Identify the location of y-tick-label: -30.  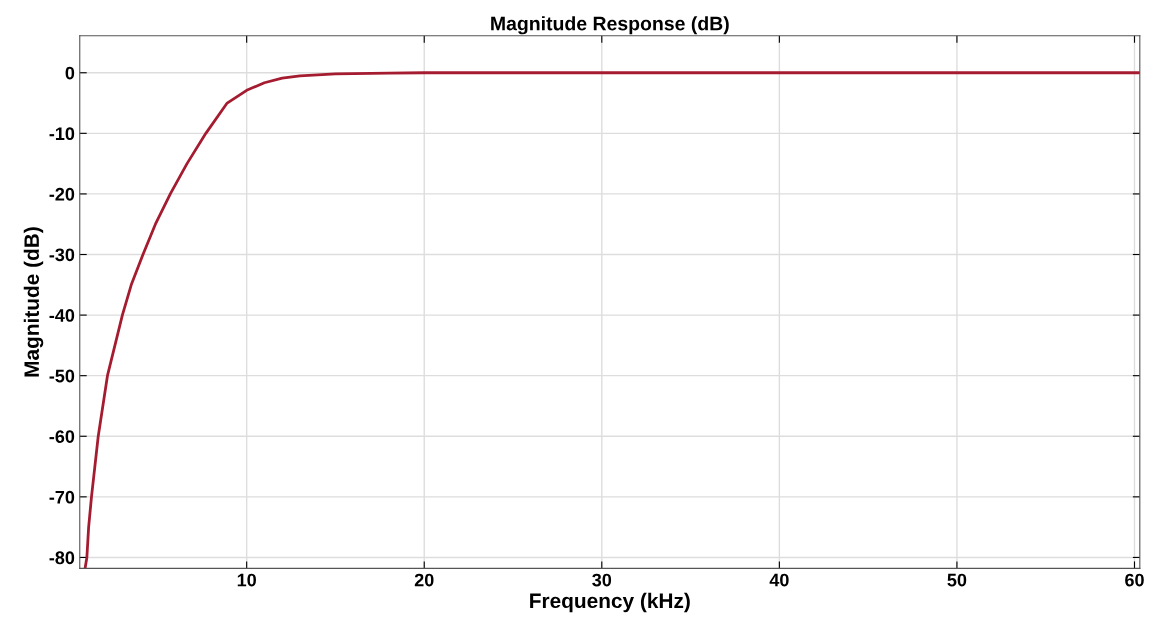
(62, 255).